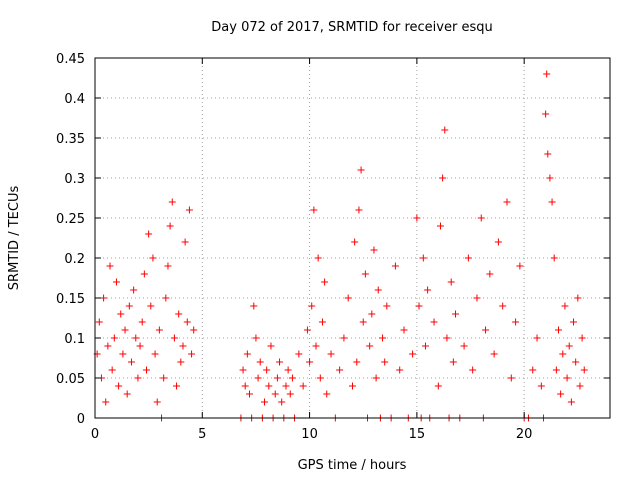  Describe the element at coordinates (70, 59) in the screenshot. I see `y-tick-label: 0.45` at that location.